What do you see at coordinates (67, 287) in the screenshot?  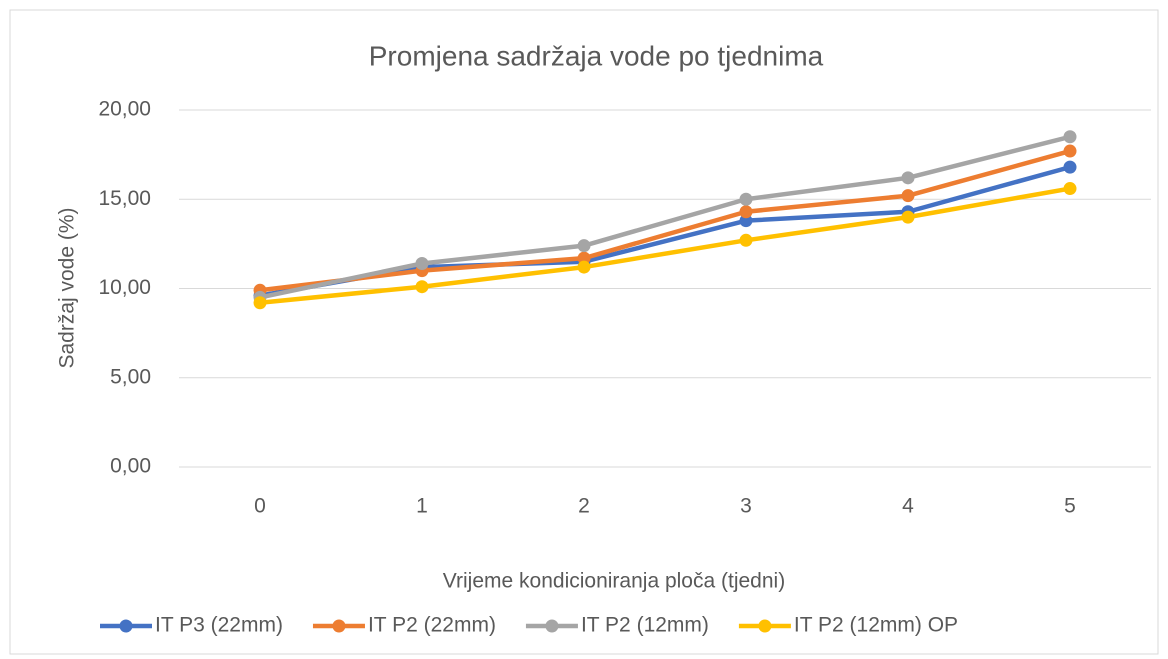 I see `y-axis-title: Sadržaj vode (%)` at bounding box center [67, 287].